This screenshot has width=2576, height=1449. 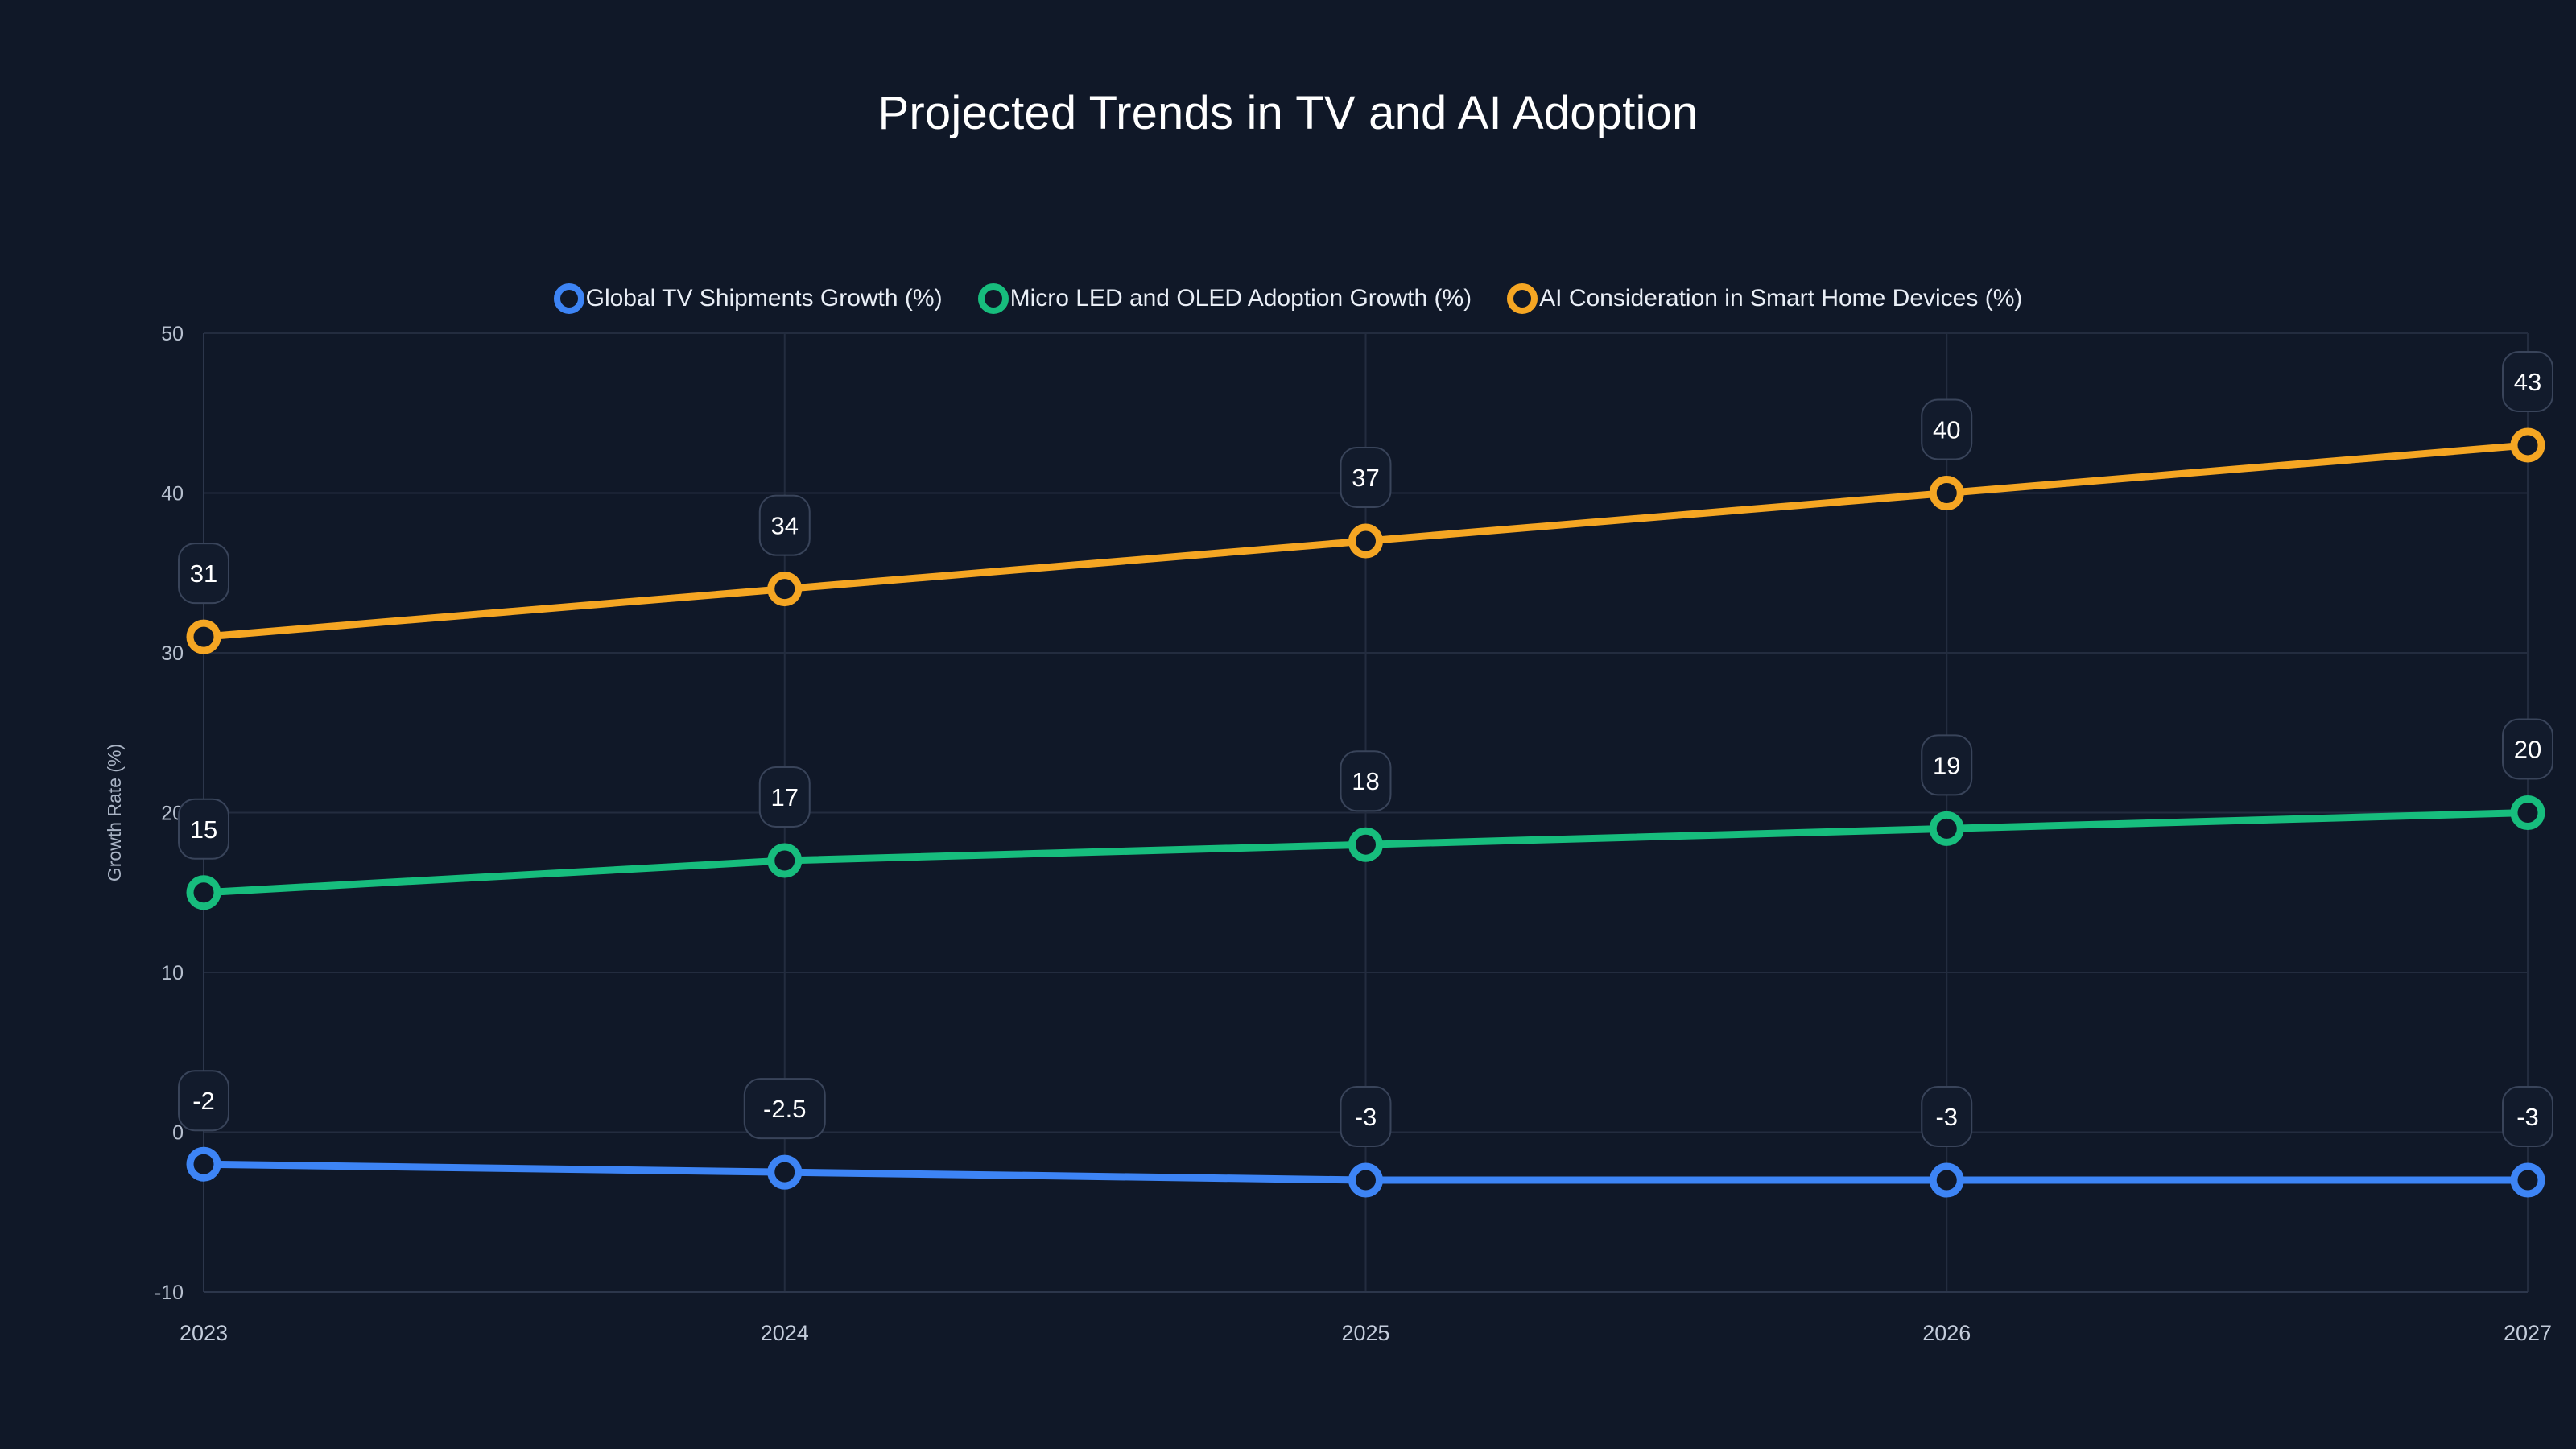 What do you see at coordinates (204, 1333) in the screenshot?
I see `x-axis-tick-label: 2023` at bounding box center [204, 1333].